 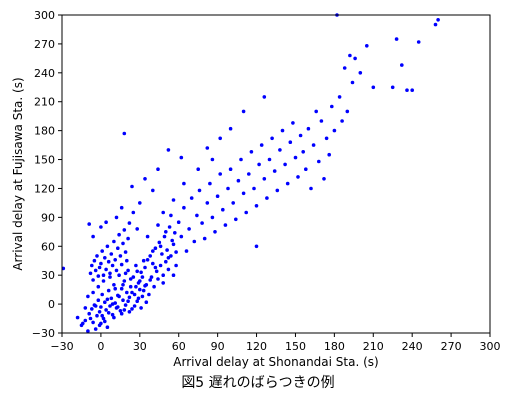 I want to click on x-tick-label: 180, so click(x=334, y=346).